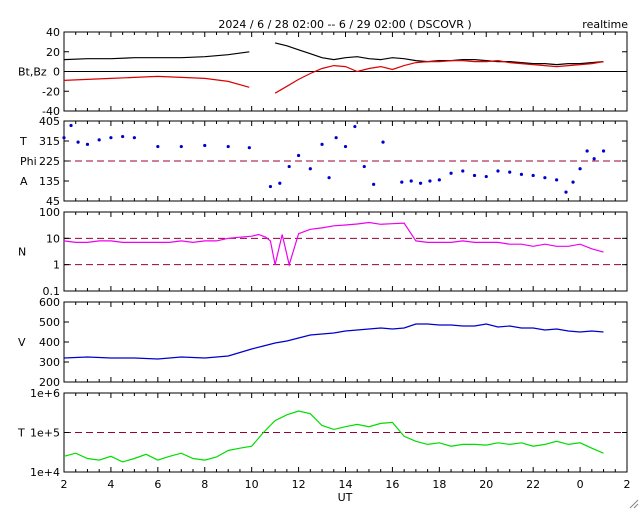  Describe the element at coordinates (49, 141) in the screenshot. I see `y-tick-label: 315` at that location.